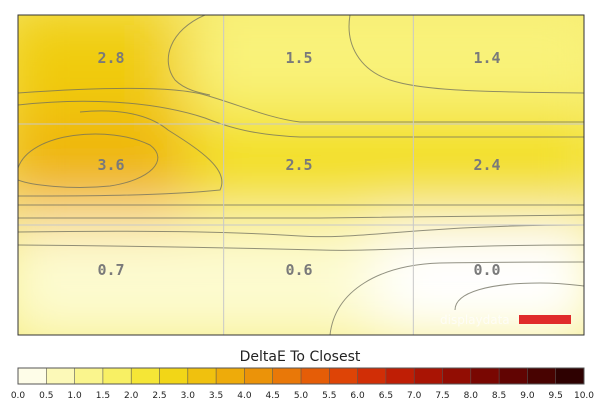 The image size is (600, 408). What do you see at coordinates (74, 396) in the screenshot?
I see `colorbar-tick-label: 1.0` at bounding box center [74, 396].